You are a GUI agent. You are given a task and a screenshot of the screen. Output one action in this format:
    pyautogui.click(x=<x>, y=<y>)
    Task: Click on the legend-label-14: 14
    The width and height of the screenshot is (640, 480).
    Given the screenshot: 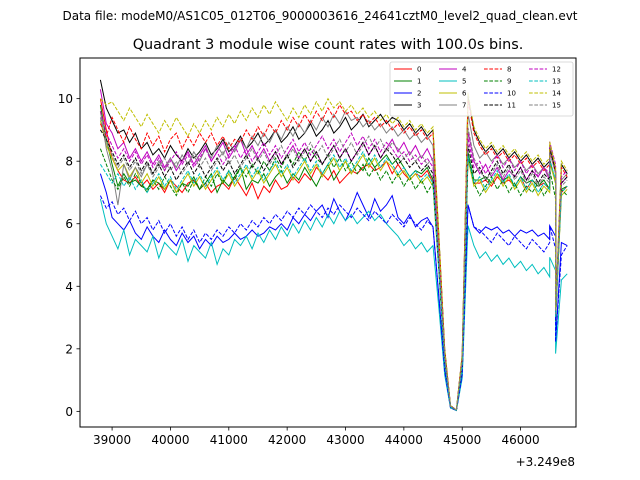 What is the action you would take?
    pyautogui.click(x=556, y=94)
    